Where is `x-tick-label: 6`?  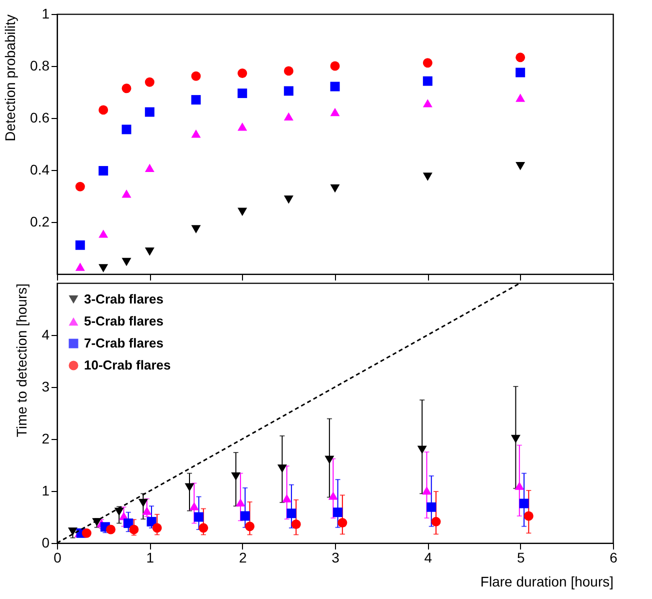
x-tick-label: 6 is located at coordinates (614, 558).